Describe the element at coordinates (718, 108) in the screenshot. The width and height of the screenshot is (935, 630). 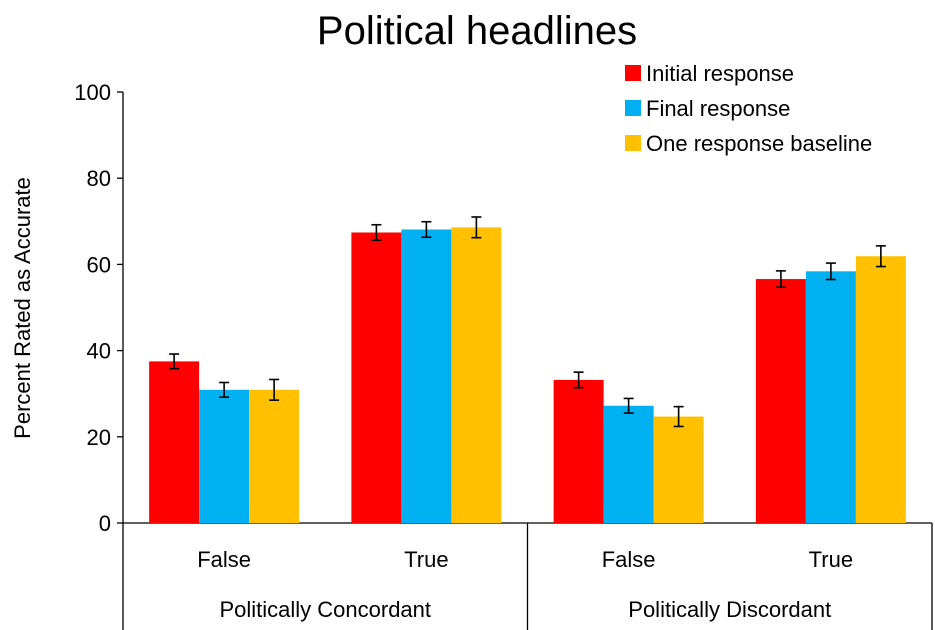
I see `legend-label: Final response` at that location.